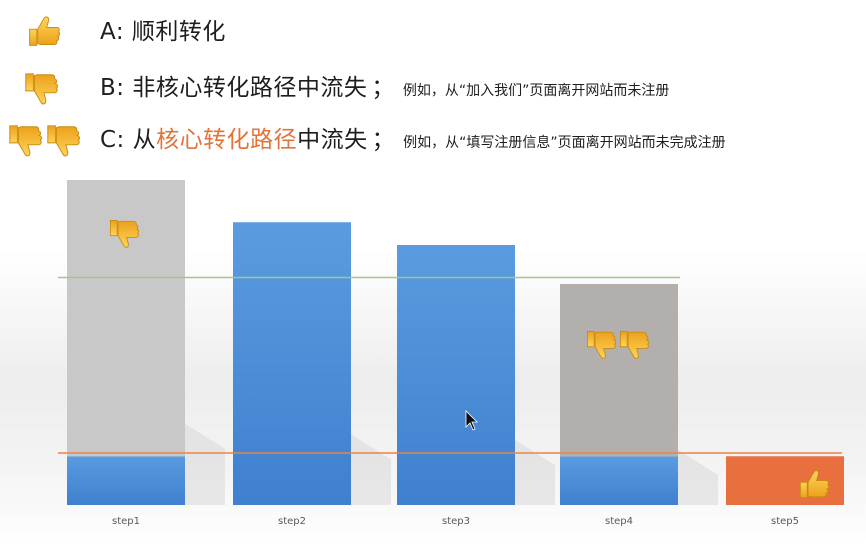  What do you see at coordinates (128, 140) in the screenshot?
I see `legend-c-prefix: C: 从` at bounding box center [128, 140].